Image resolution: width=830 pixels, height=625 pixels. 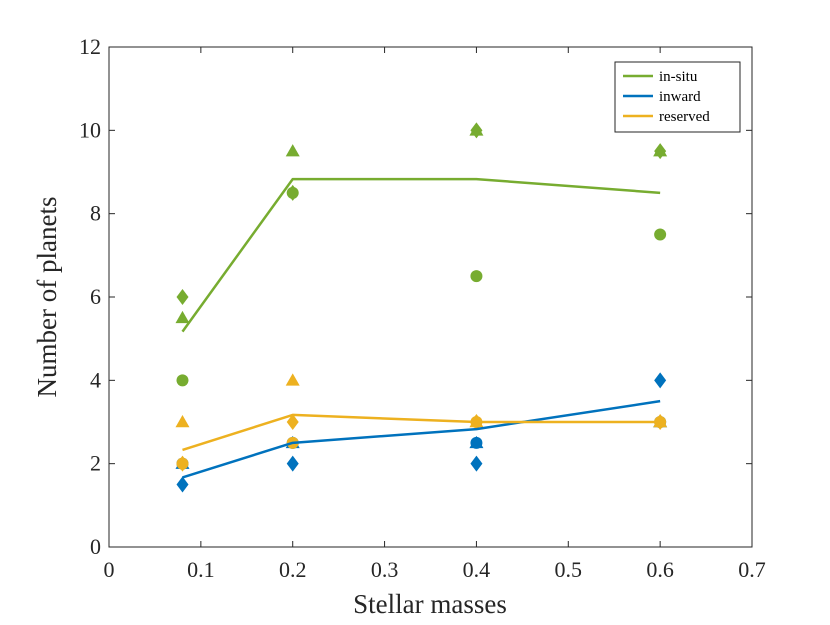 What do you see at coordinates (430, 604) in the screenshot?
I see `x-axis-label: Stellar masses` at bounding box center [430, 604].